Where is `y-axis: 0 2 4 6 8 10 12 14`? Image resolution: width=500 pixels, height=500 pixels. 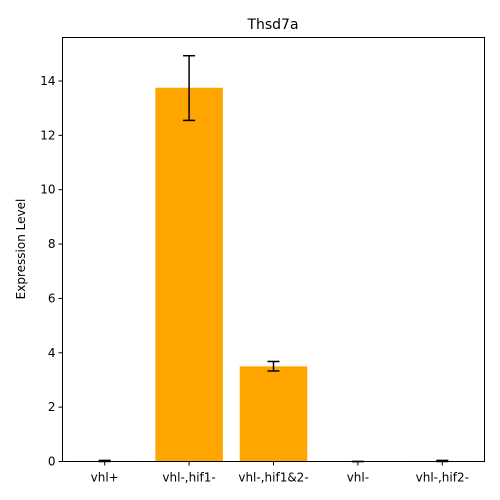 y-axis: 0 2 4 6 8 10 12 14 is located at coordinates (51, 271).